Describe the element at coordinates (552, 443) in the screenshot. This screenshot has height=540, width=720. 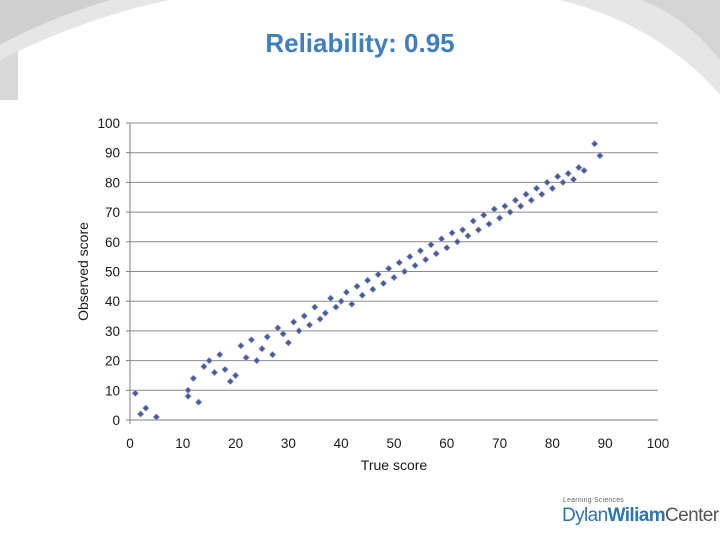
I see `x-tick-label: 80` at that location.